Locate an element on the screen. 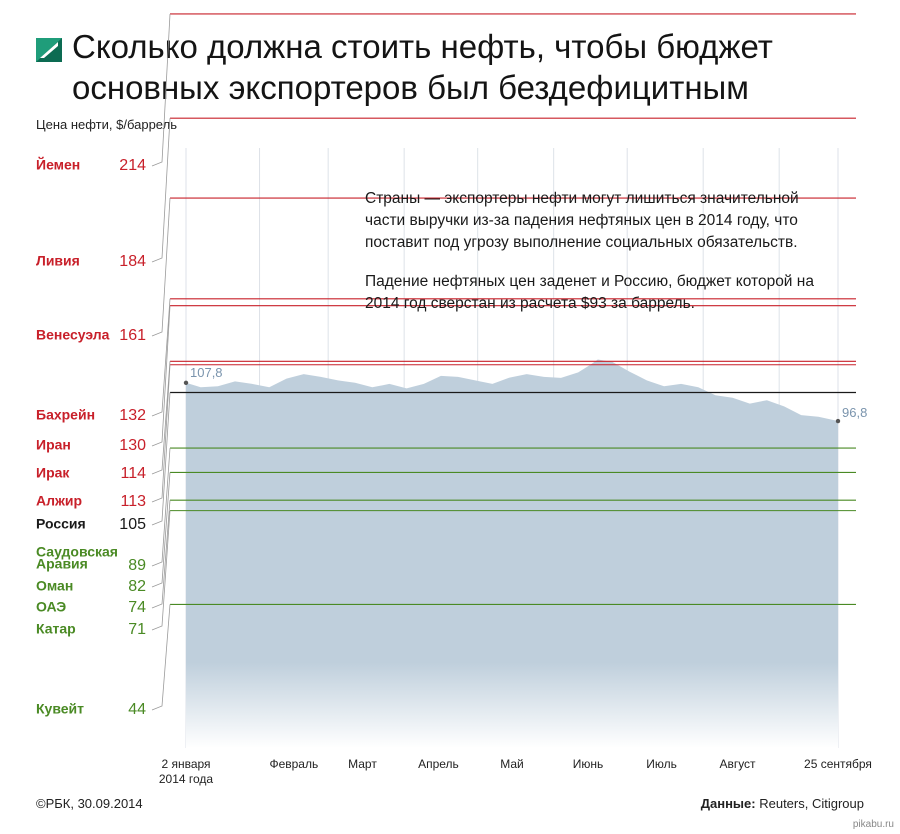  country-label-12: Кувейт is located at coordinates (60, 709).